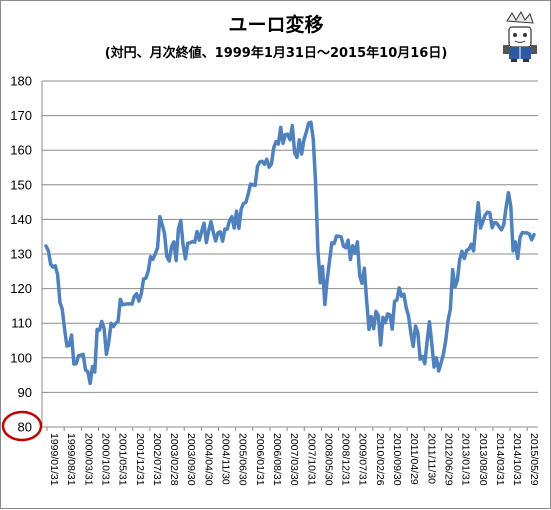 The height and width of the screenshot is (510, 551). What do you see at coordinates (54, 459) in the screenshot?
I see `x-tick-label: 1999/01/31` at bounding box center [54, 459].